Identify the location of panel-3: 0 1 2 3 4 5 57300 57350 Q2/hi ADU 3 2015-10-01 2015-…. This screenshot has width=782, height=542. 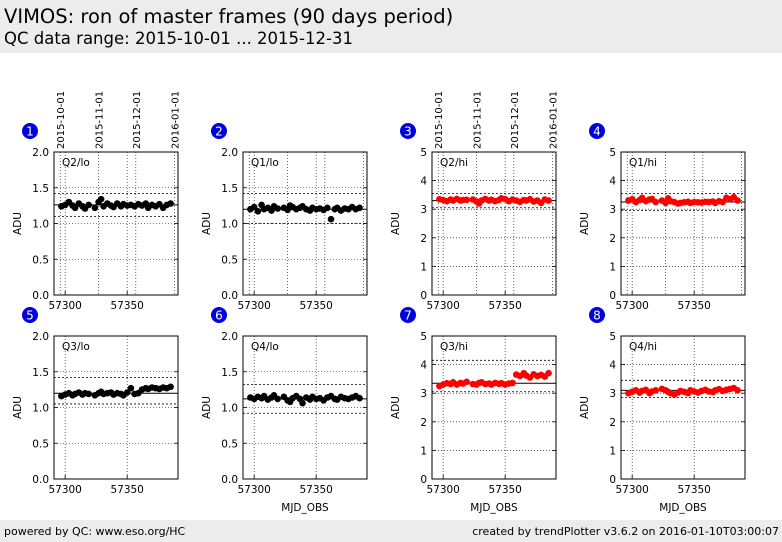
(474, 201).